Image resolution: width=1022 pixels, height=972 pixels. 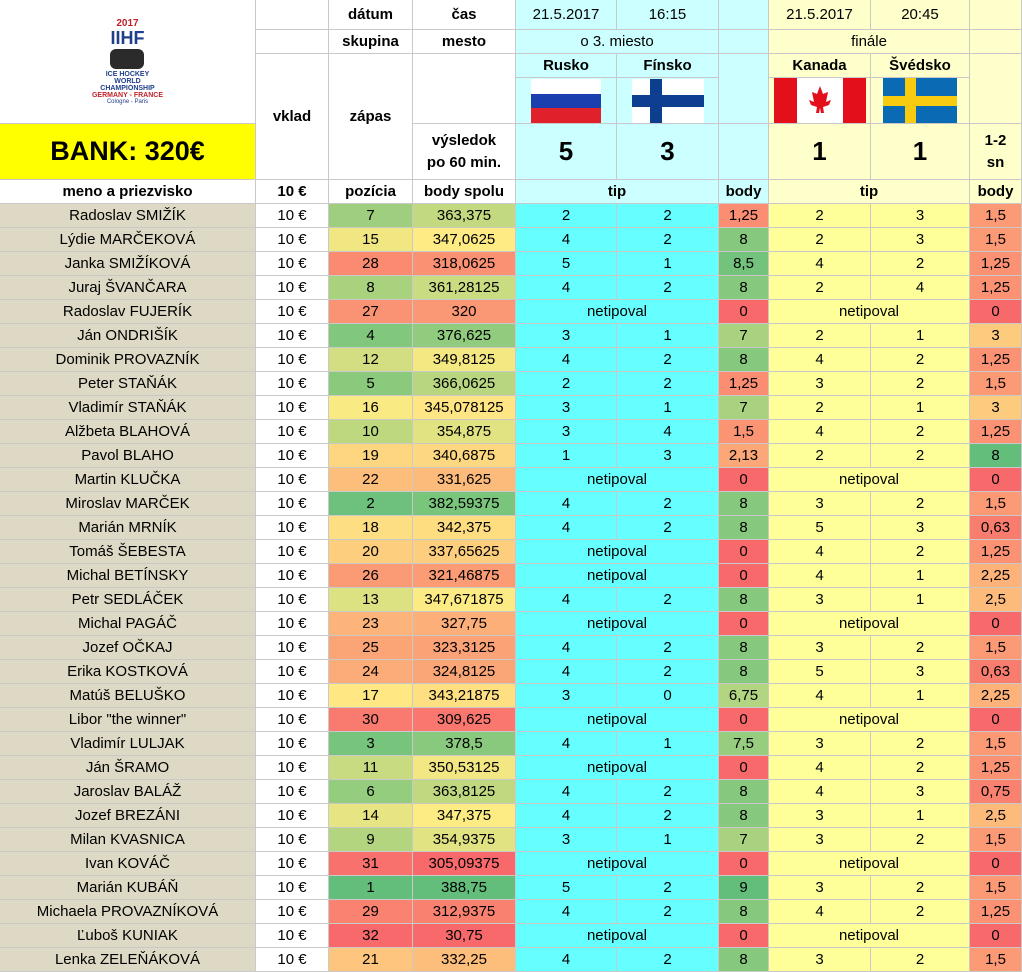 What do you see at coordinates (464, 216) in the screenshot?
I see `player-total: 363,375` at bounding box center [464, 216].